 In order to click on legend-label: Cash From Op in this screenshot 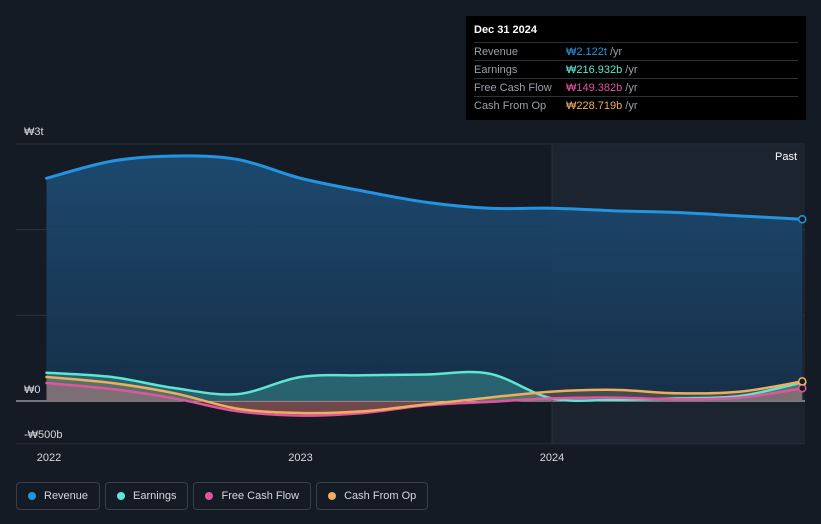, I will do `click(380, 496)`.